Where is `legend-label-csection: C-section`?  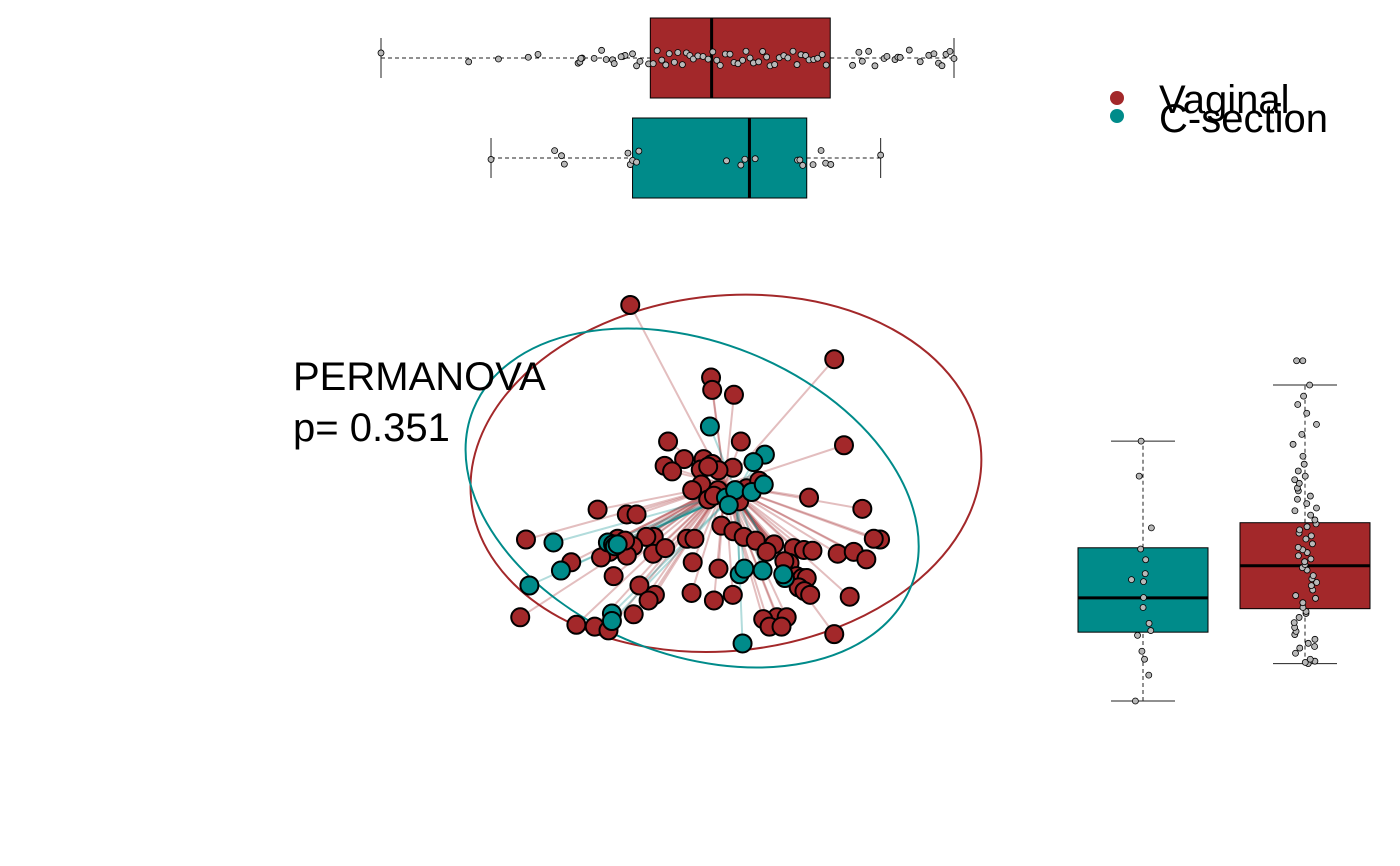 legend-label-csection: C-section is located at coordinates (1243, 119).